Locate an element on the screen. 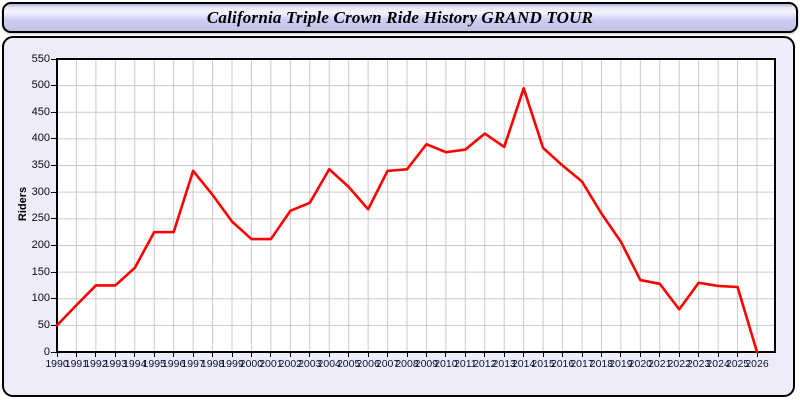 This screenshot has height=400, width=800. x-tick-label: 2002 is located at coordinates (290, 364).